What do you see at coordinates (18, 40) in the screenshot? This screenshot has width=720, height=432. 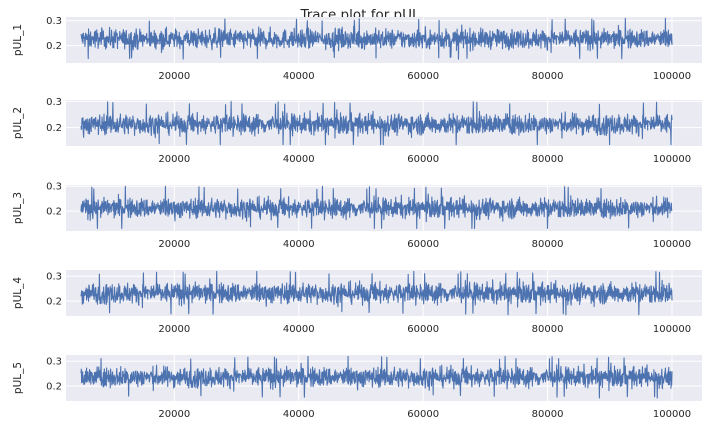 I see `y-axis-label: pUL_1` at bounding box center [18, 40].